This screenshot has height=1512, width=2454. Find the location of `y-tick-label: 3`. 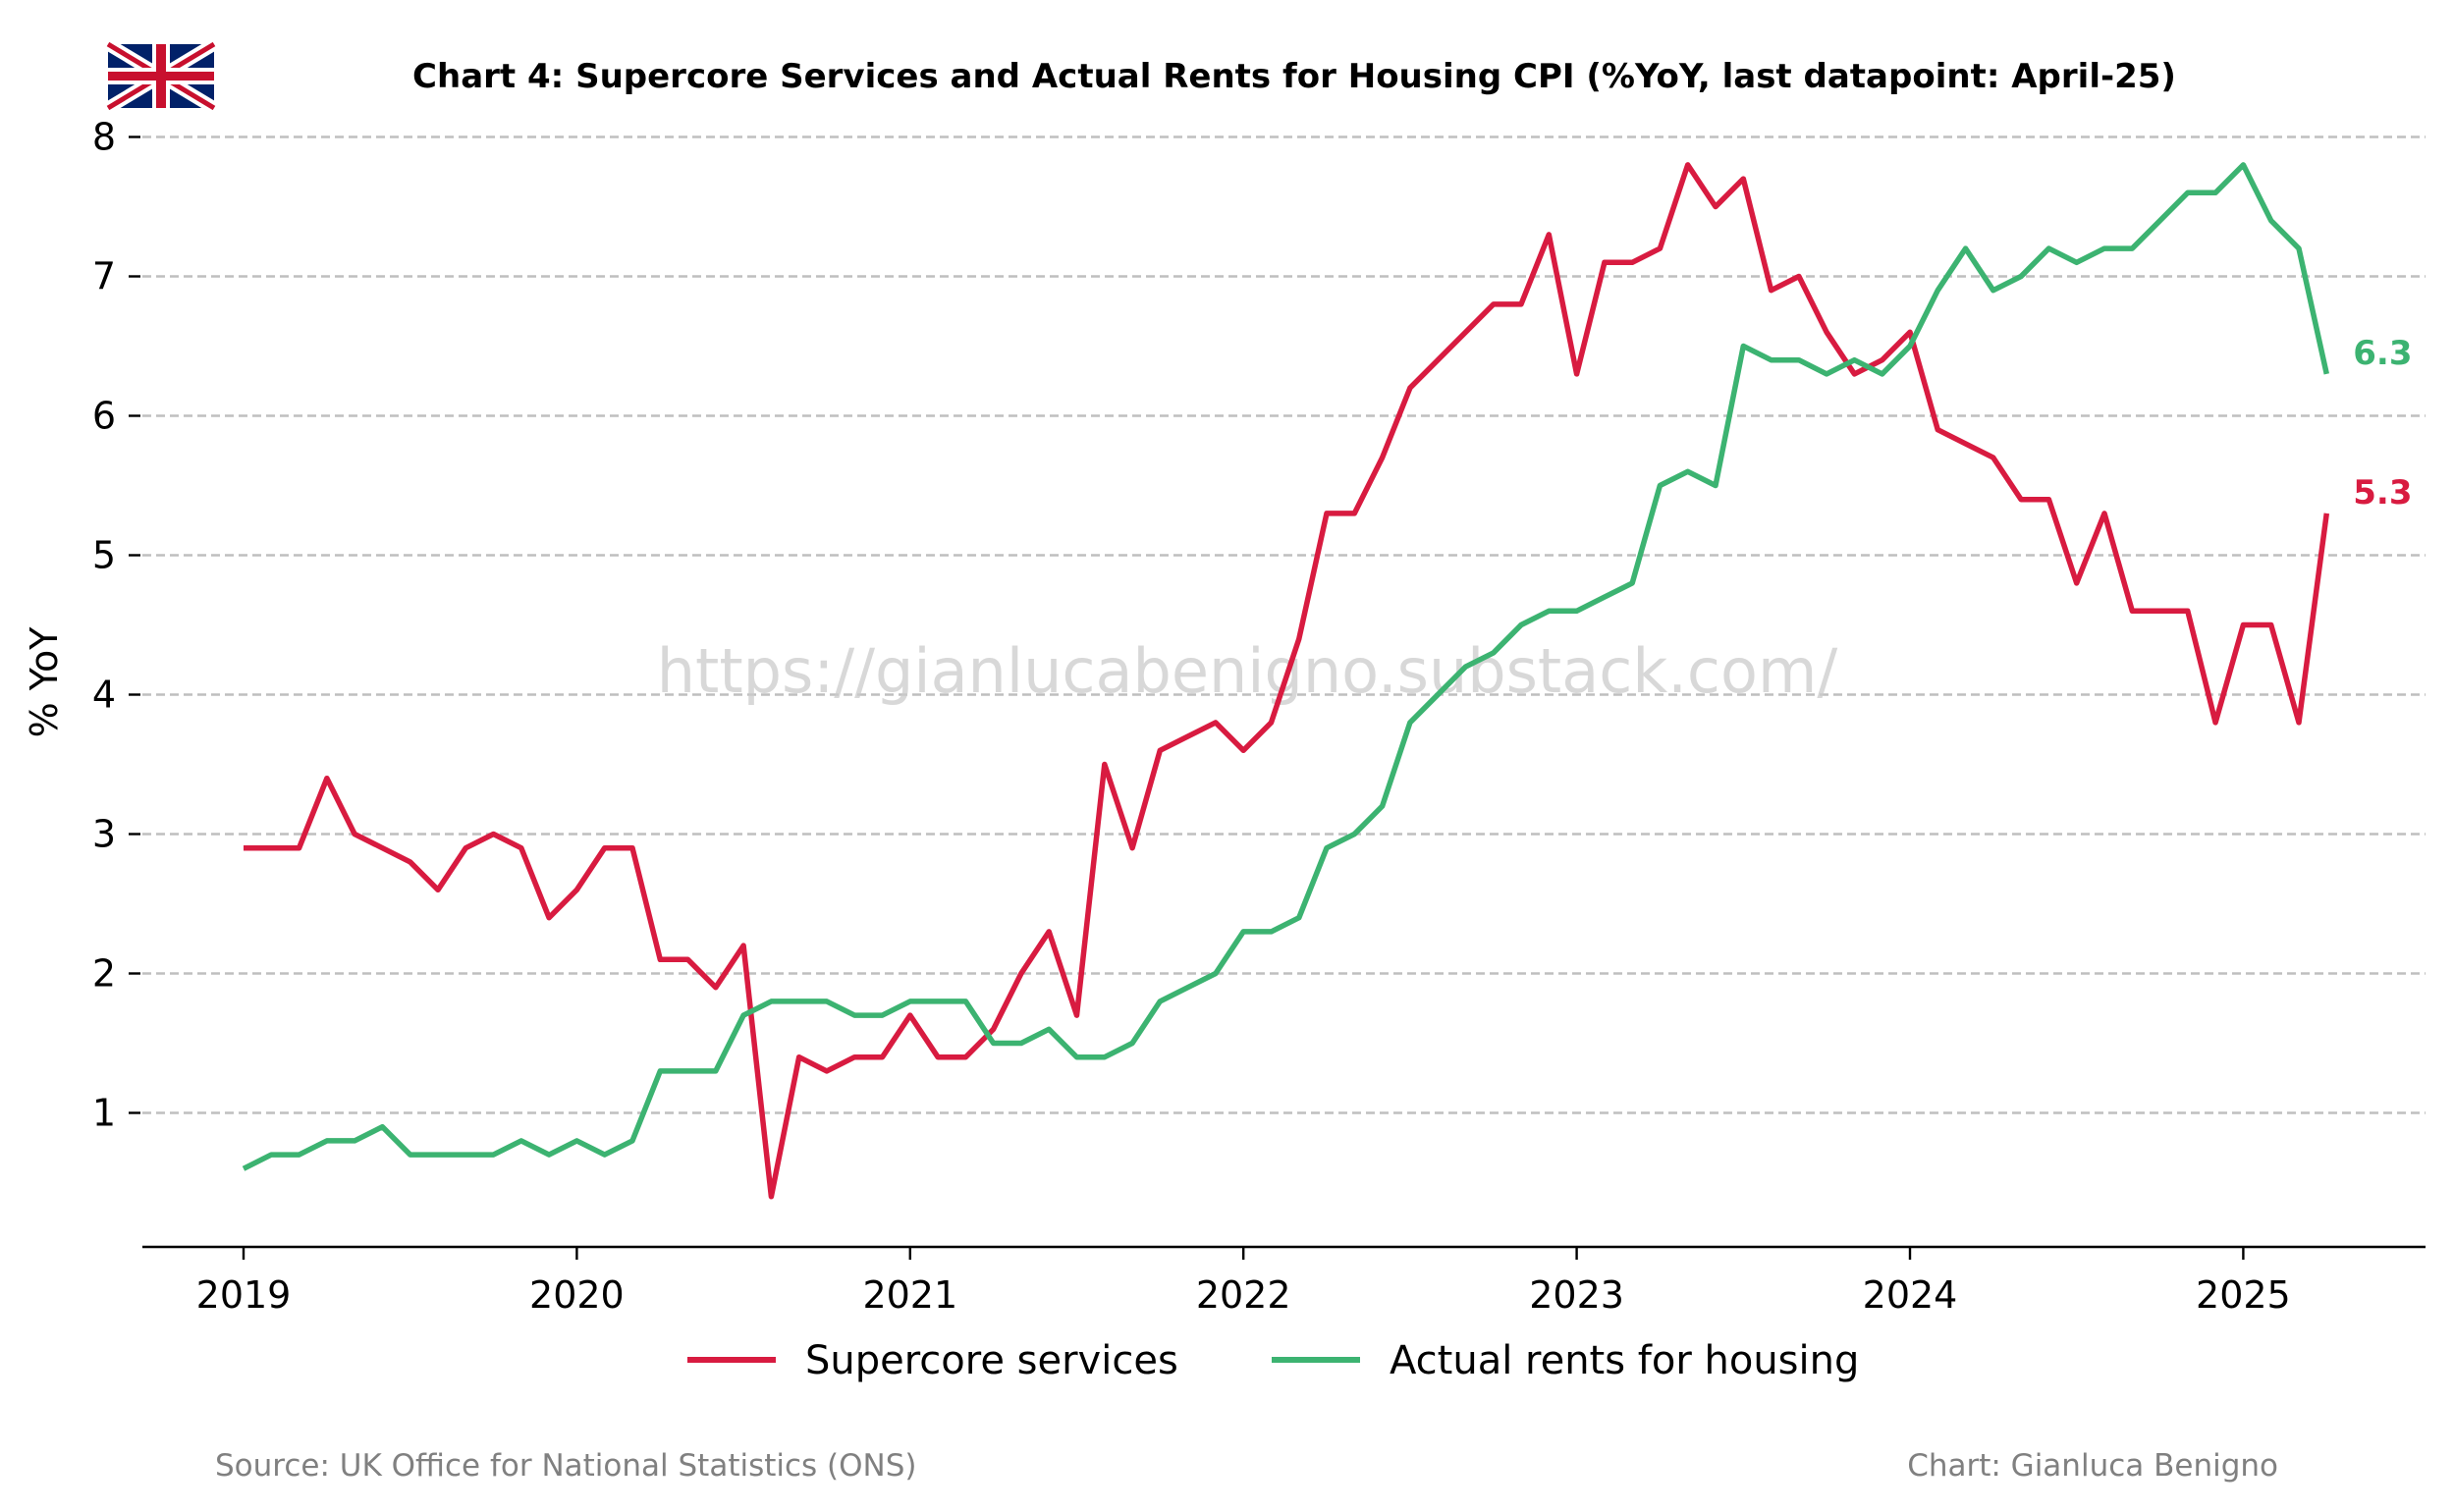

y-tick-label: 3 is located at coordinates (104, 835).